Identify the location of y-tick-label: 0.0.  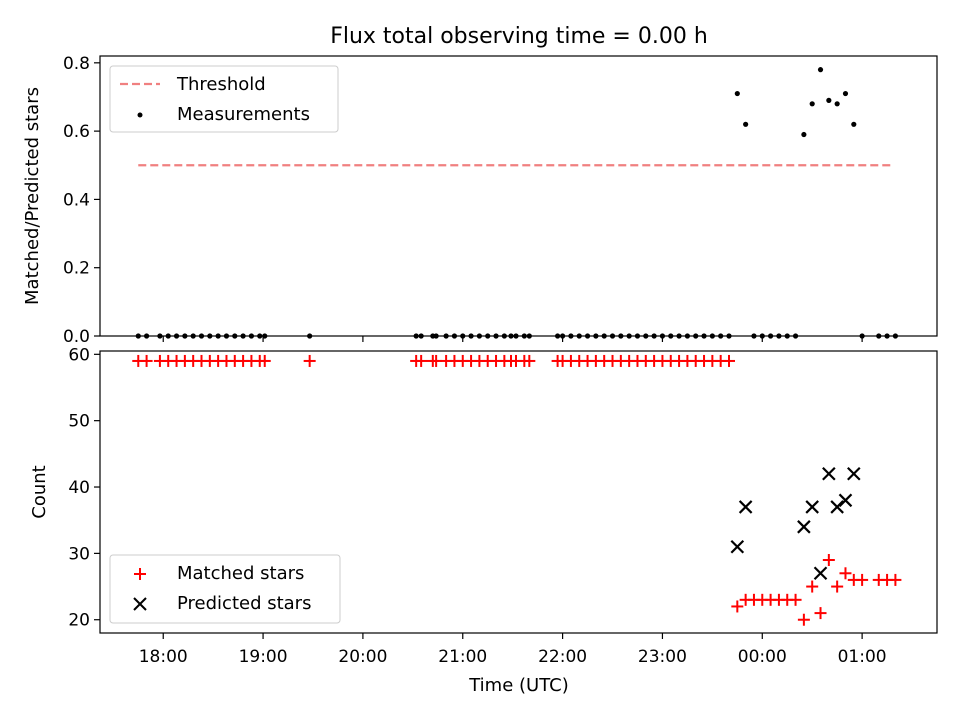
(76, 337).